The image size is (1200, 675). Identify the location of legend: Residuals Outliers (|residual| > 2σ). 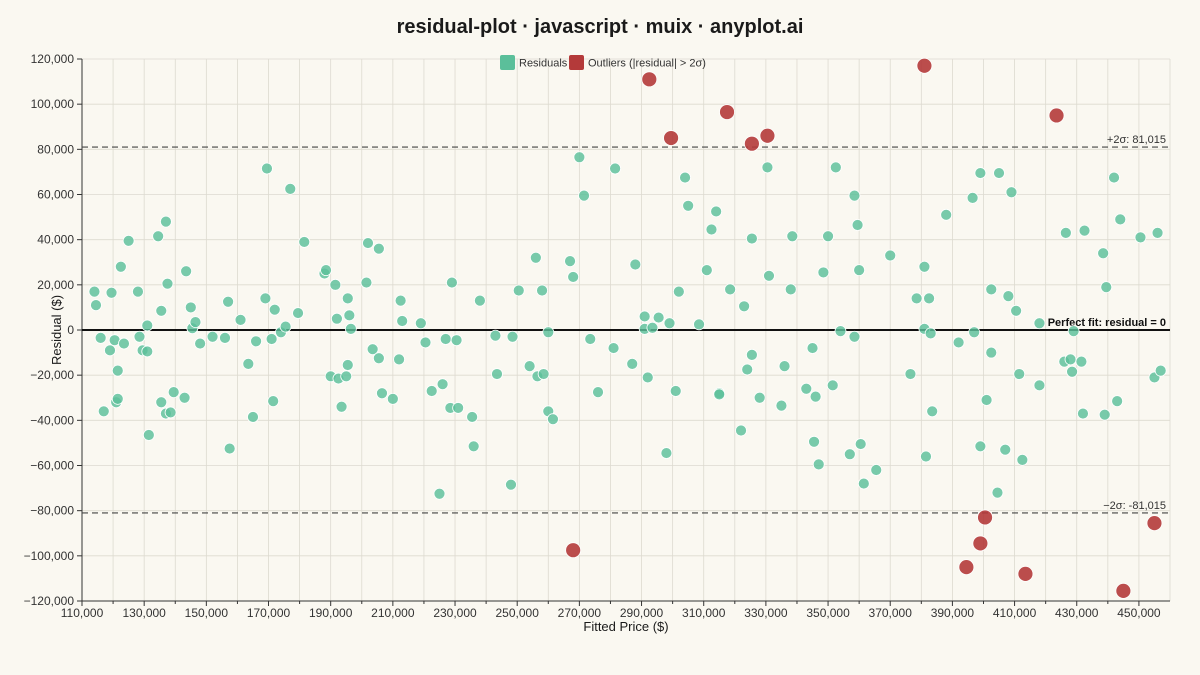
(603, 62).